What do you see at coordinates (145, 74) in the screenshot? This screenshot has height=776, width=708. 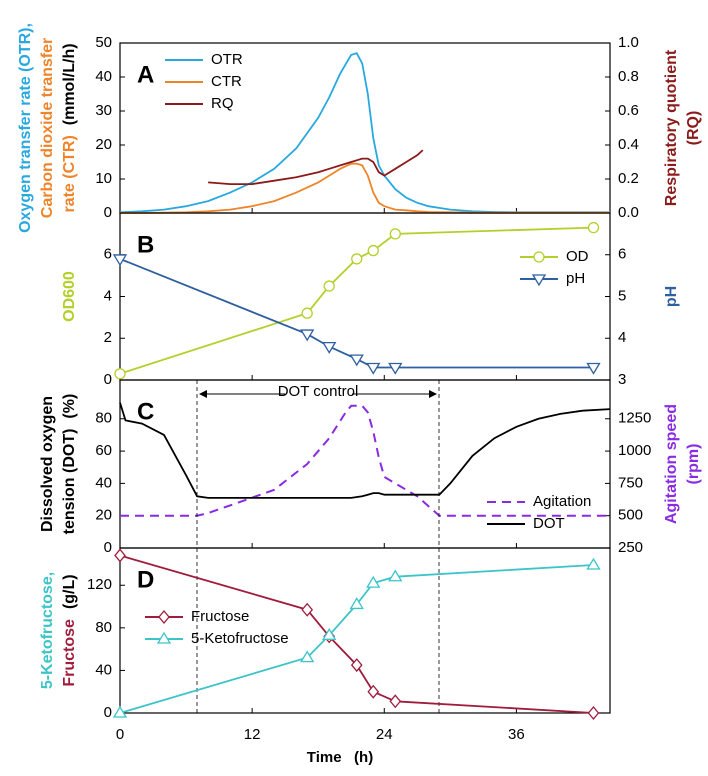 I see `panel-letter: A` at bounding box center [145, 74].